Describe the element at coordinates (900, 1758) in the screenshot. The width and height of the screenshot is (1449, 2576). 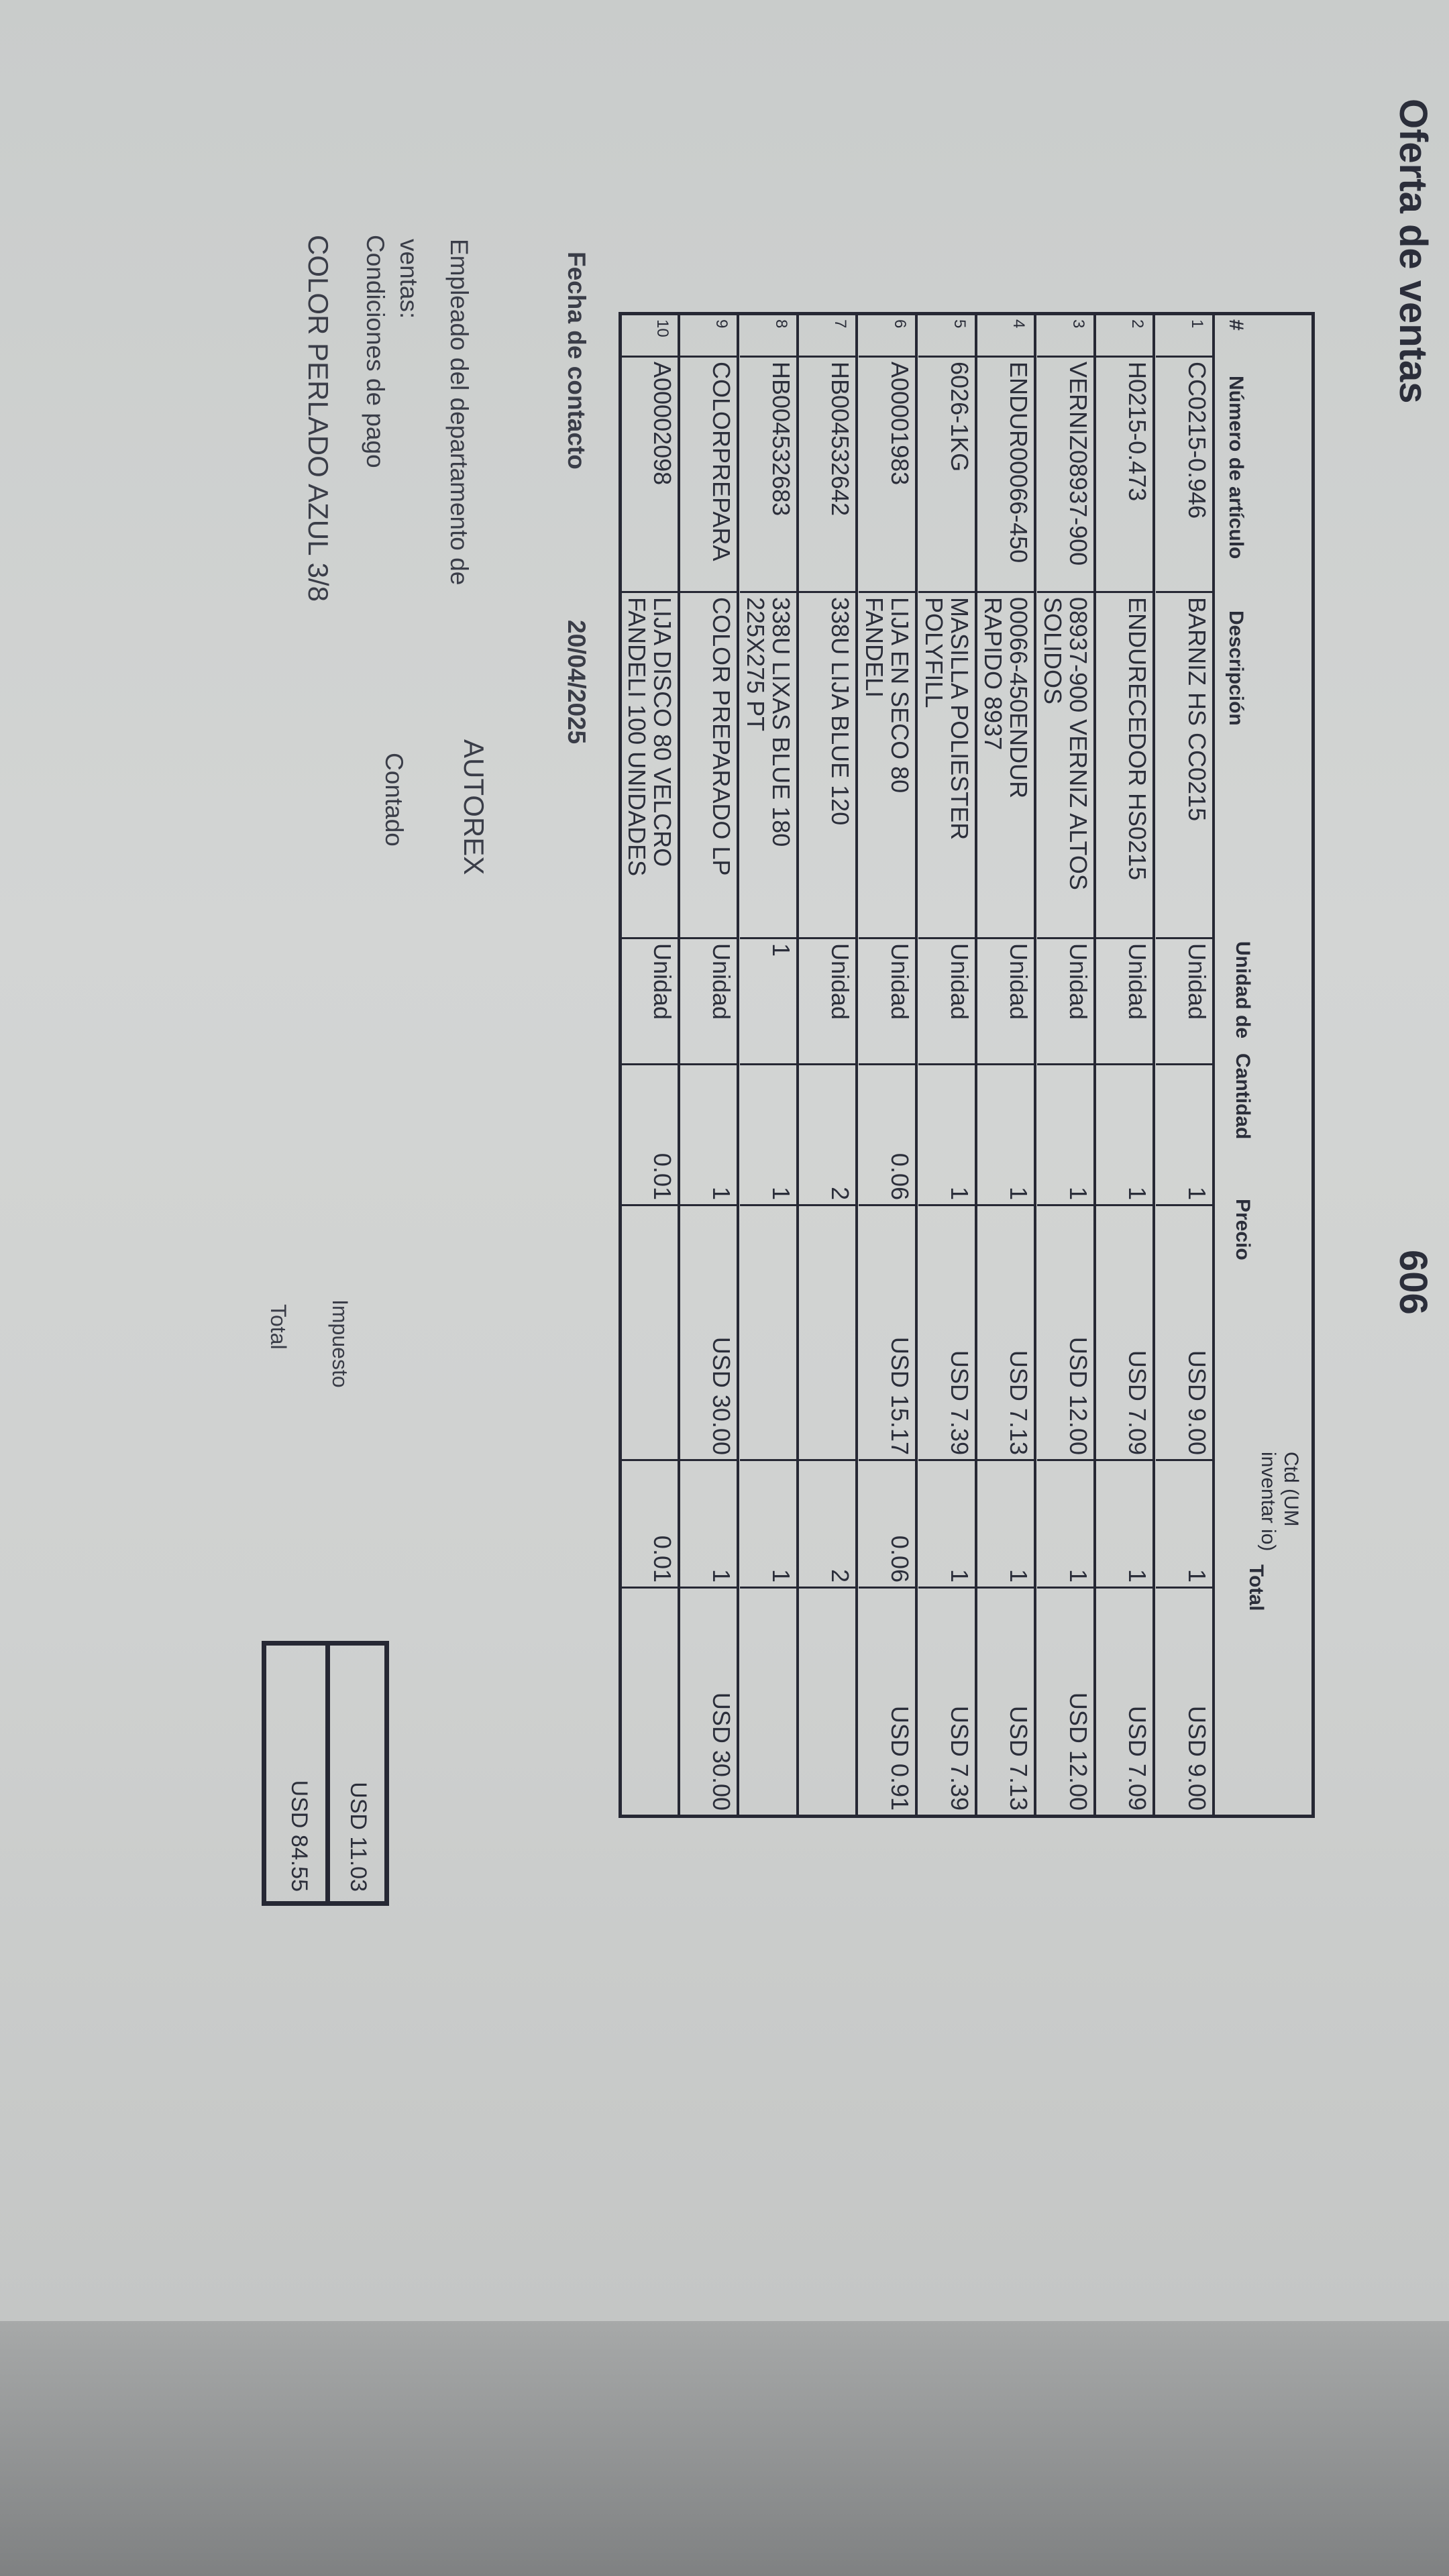
I see `line-total-value: USD 0.91` at that location.